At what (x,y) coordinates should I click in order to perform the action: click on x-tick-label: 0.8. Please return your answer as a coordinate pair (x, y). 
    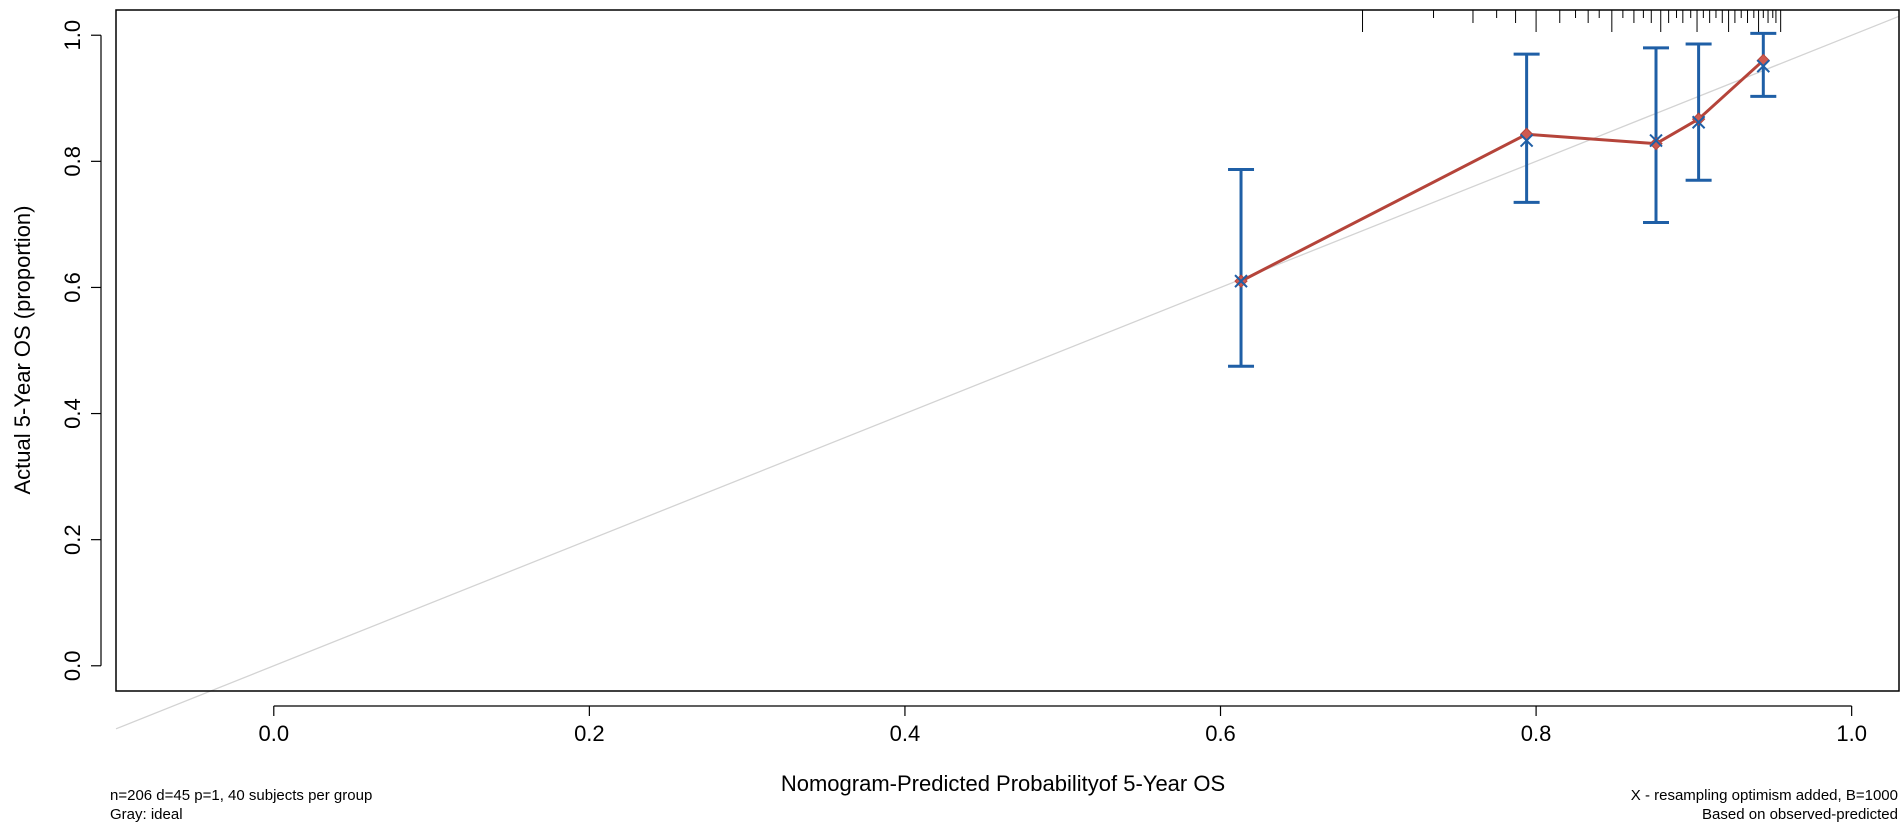
    Looking at the image, I should click on (1536, 733).